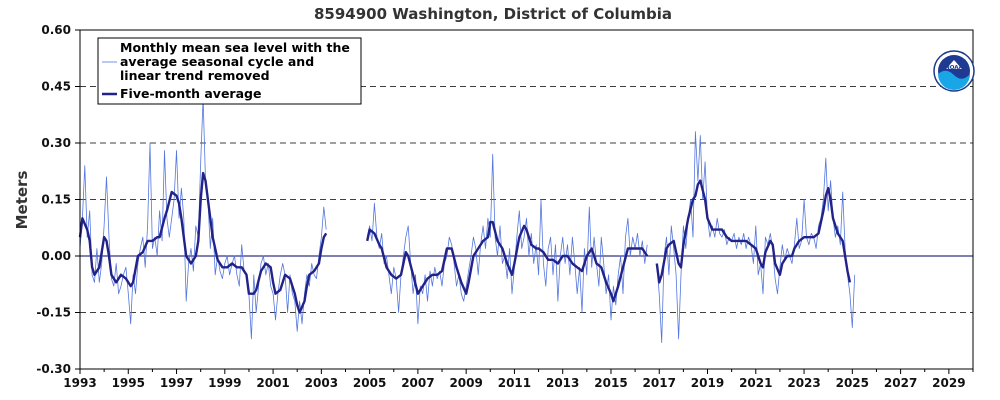  What do you see at coordinates (176, 383) in the screenshot?
I see `x-tick-label: 1997` at bounding box center [176, 383].